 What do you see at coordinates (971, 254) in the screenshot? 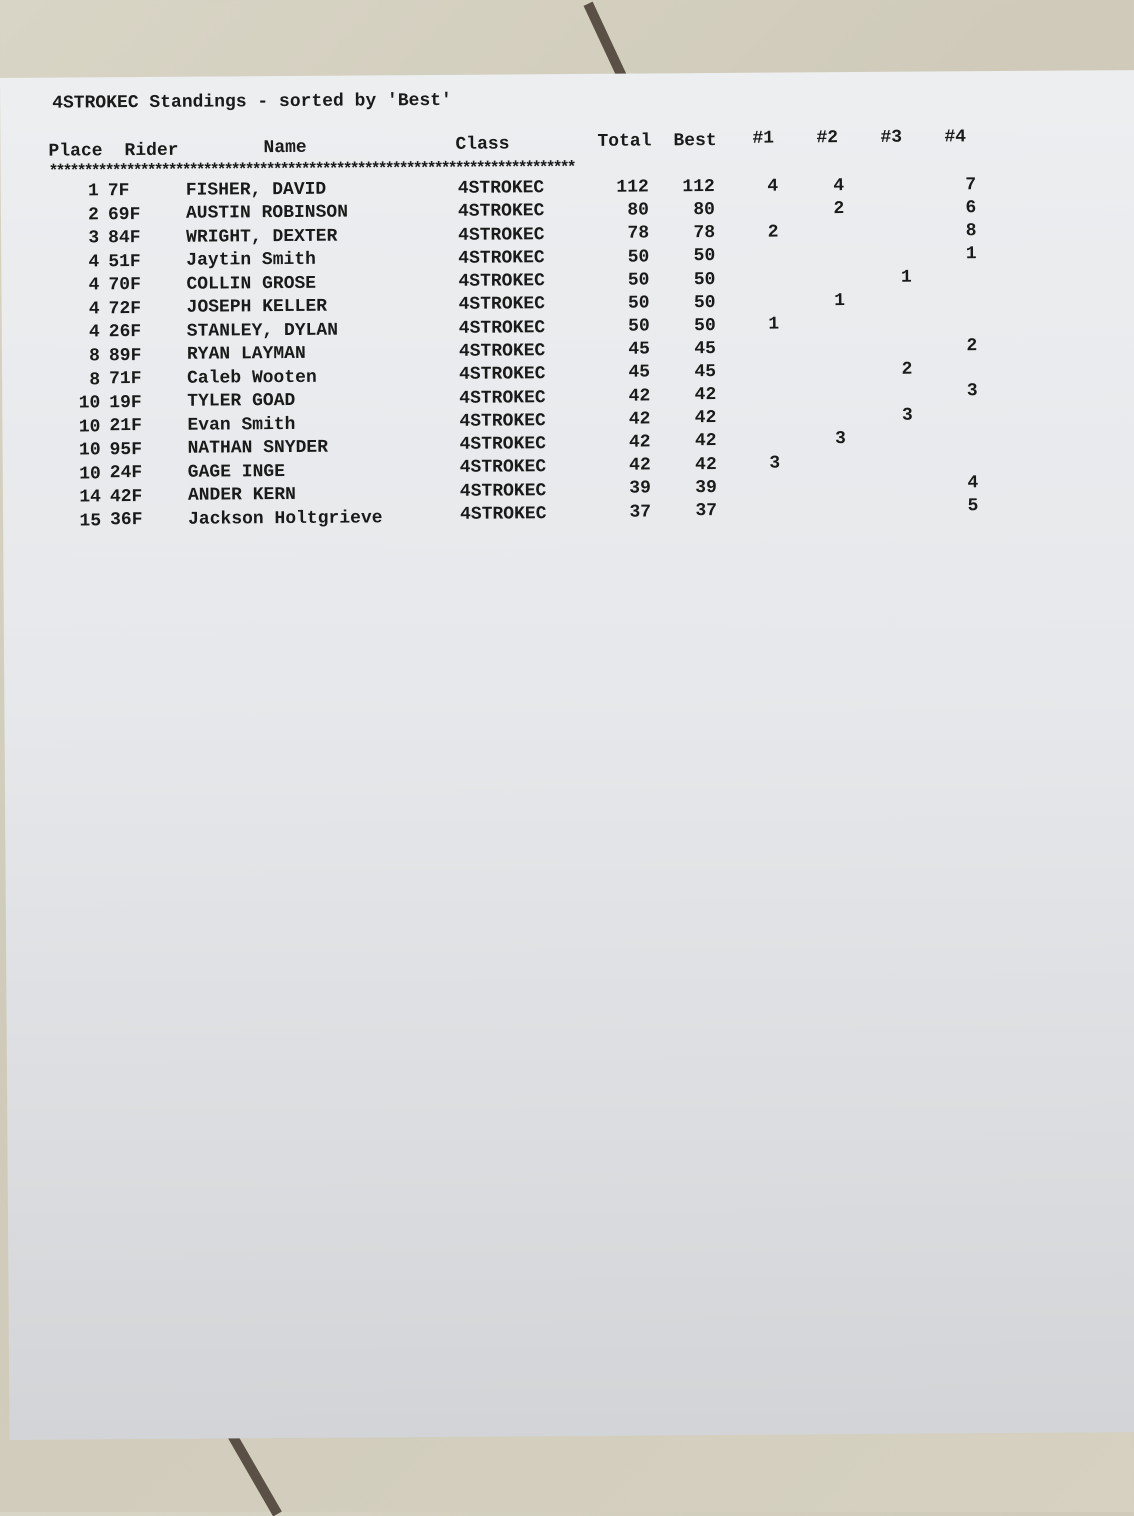
I see `cell-r4: 1` at bounding box center [971, 254].